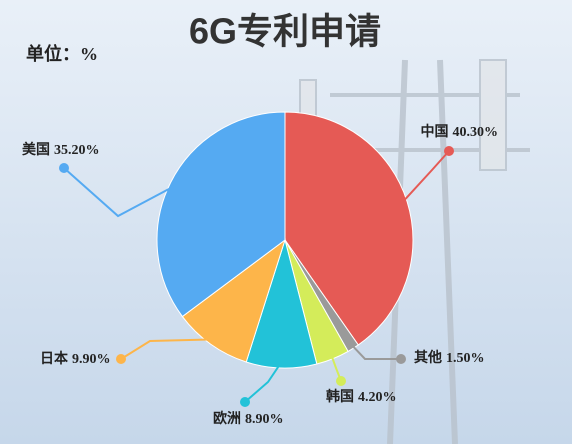 Image resolution: width=572 pixels, height=444 pixels. What do you see at coordinates (77, 150) in the screenshot?
I see `value-label: 35.20%` at bounding box center [77, 150].